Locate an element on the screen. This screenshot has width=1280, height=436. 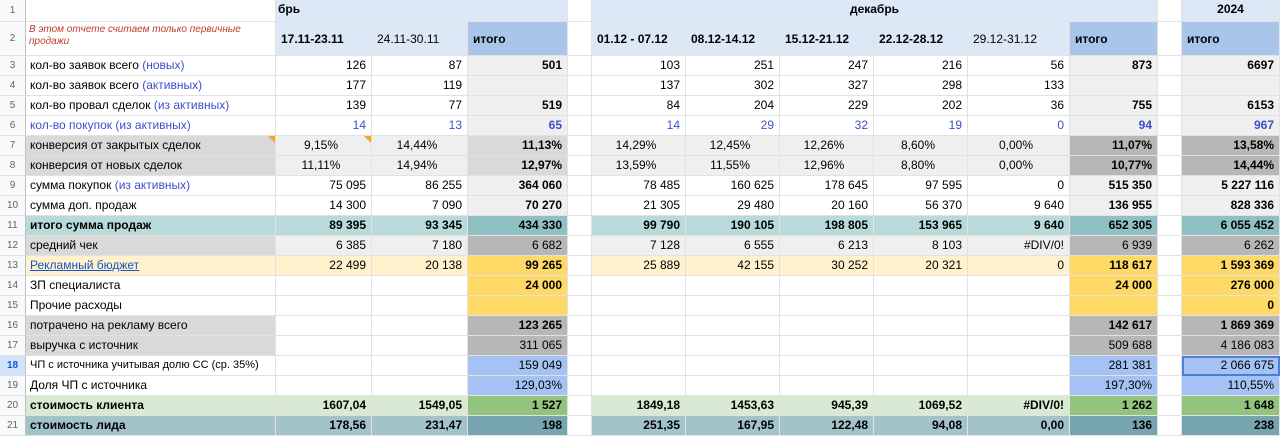
value-cell: 828 336 is located at coordinates (1231, 206).